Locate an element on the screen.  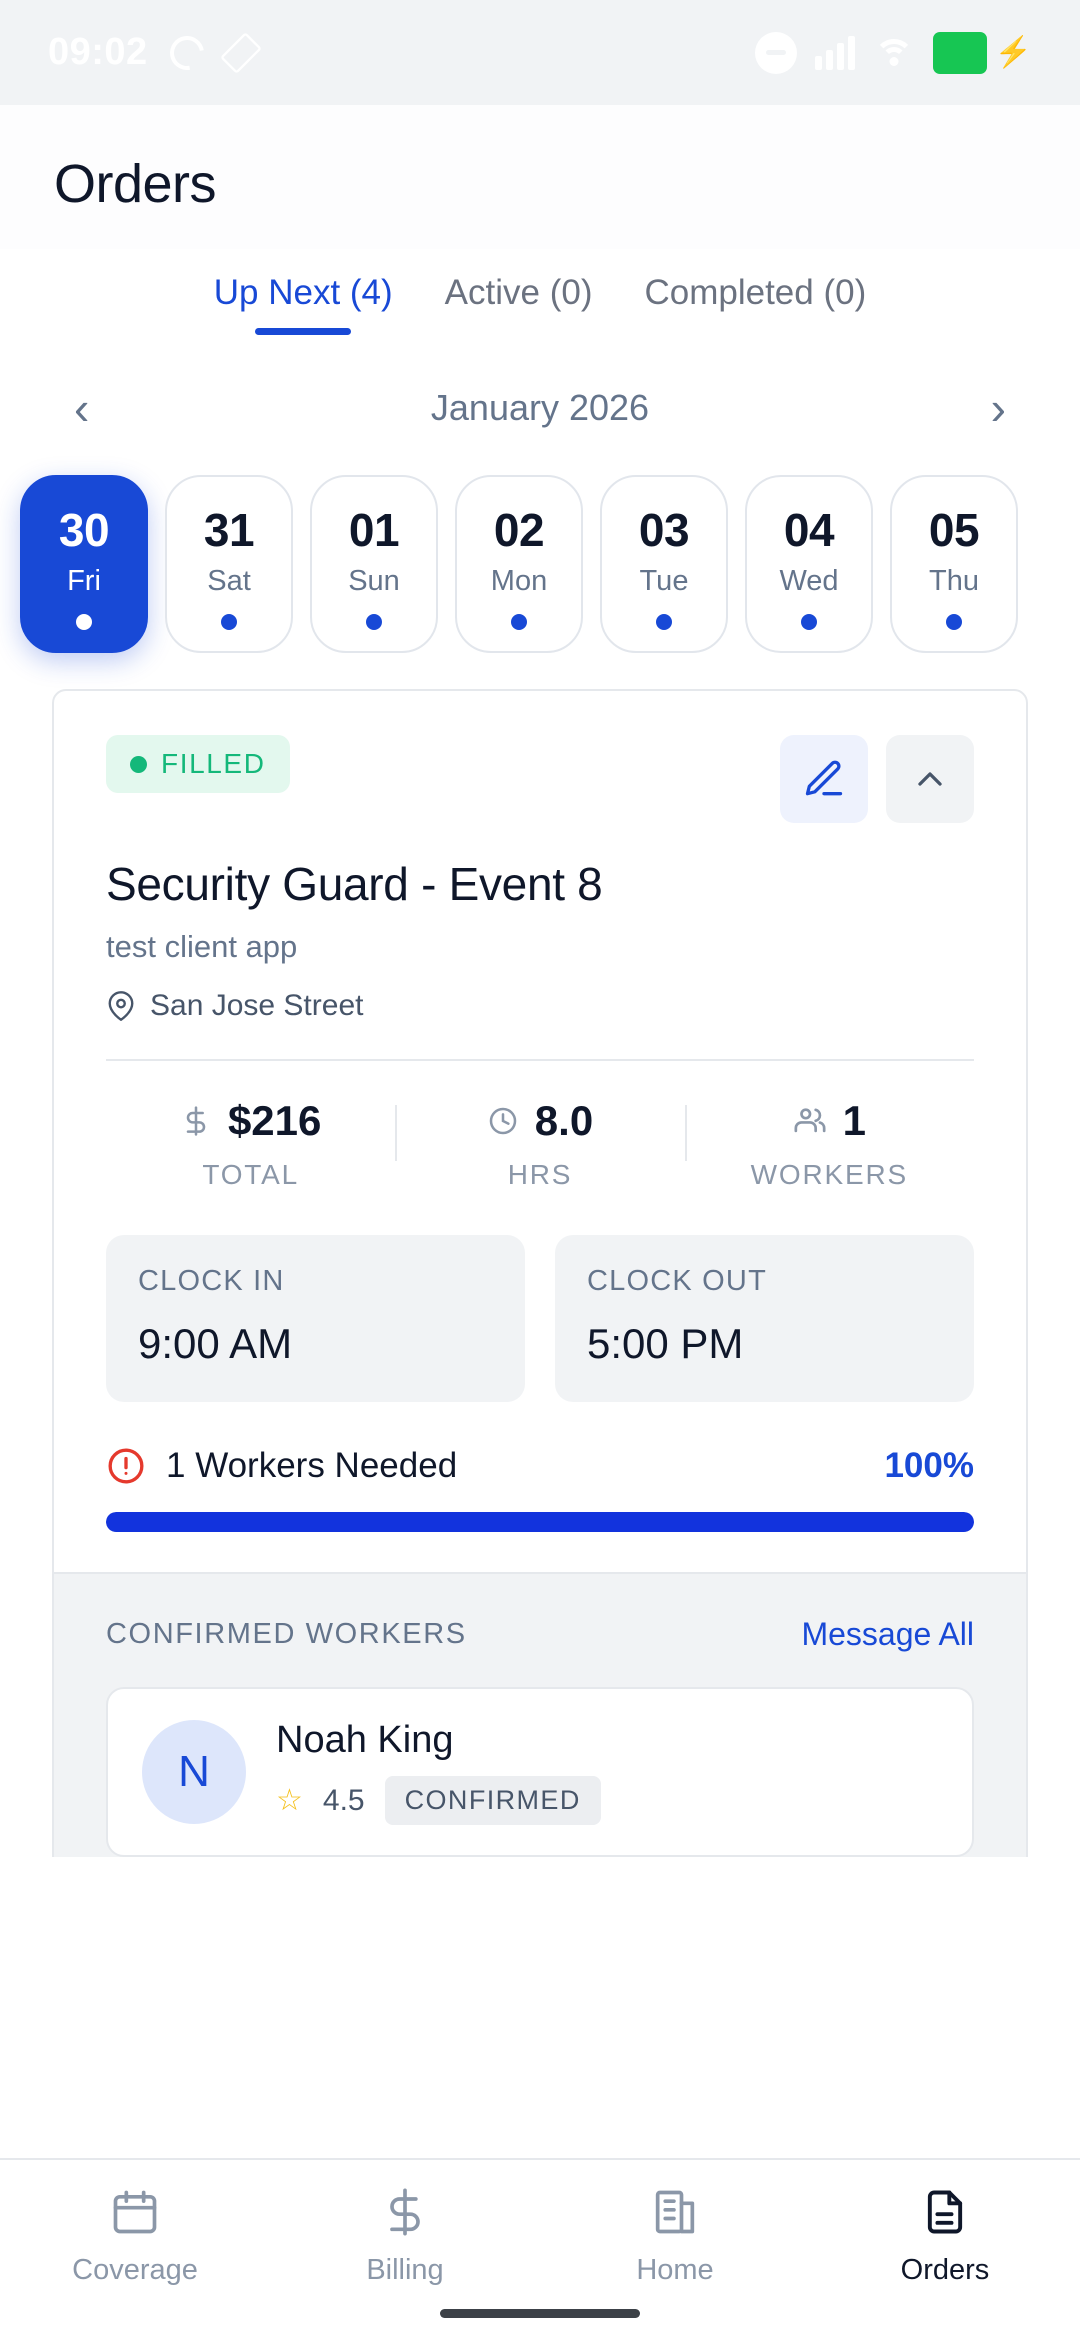
confirmed-workers-header: CONFIRMED WORKERS Message All is located at coordinates (540, 1634).